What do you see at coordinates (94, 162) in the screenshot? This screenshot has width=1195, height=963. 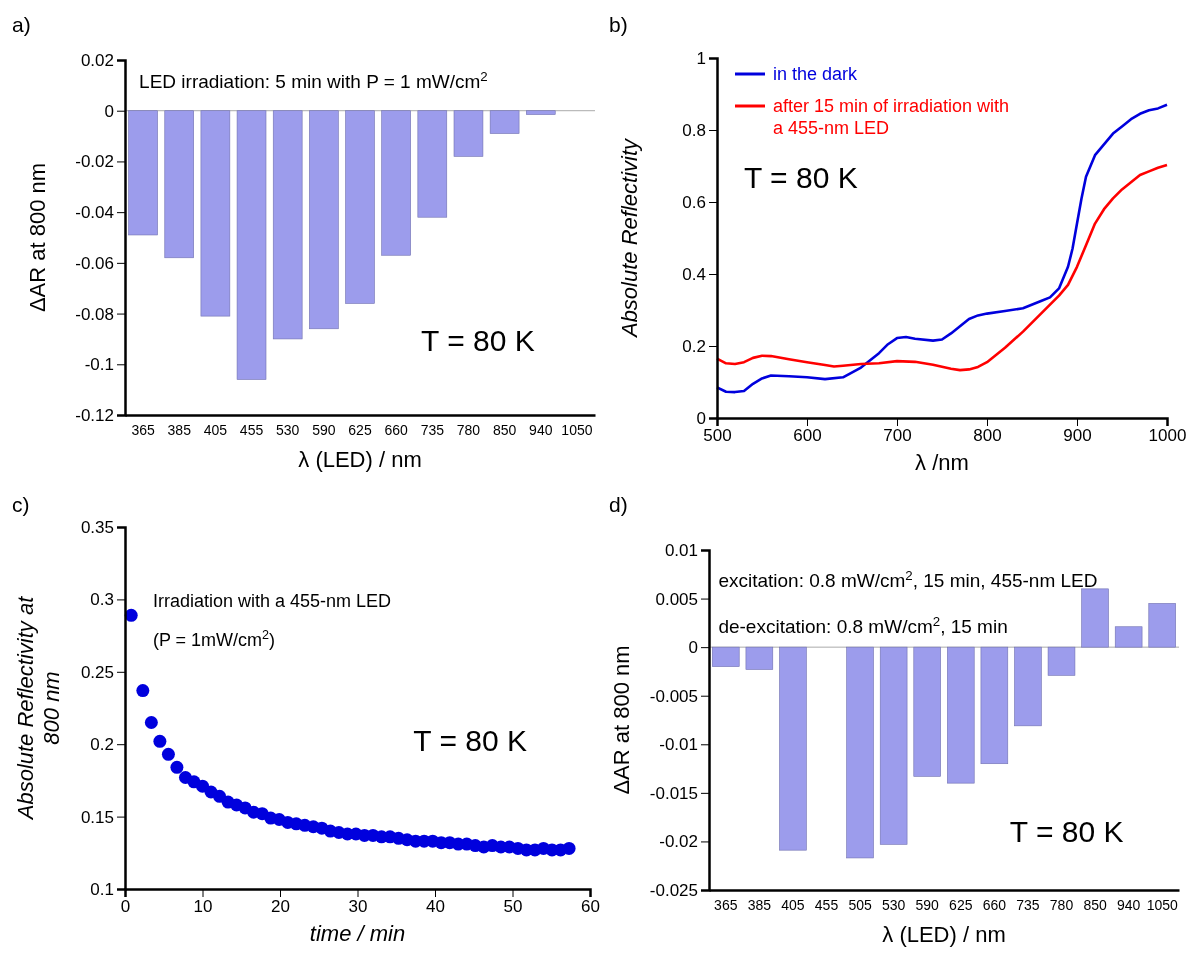 I see `y-tick-label: -0.02` at bounding box center [94, 162].